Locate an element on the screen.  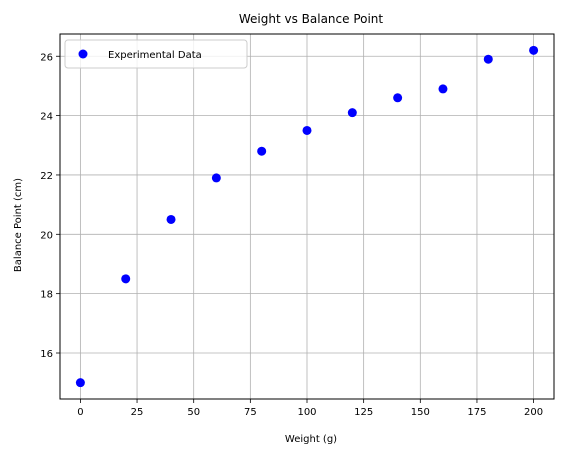
legend-box is located at coordinates (156, 54).